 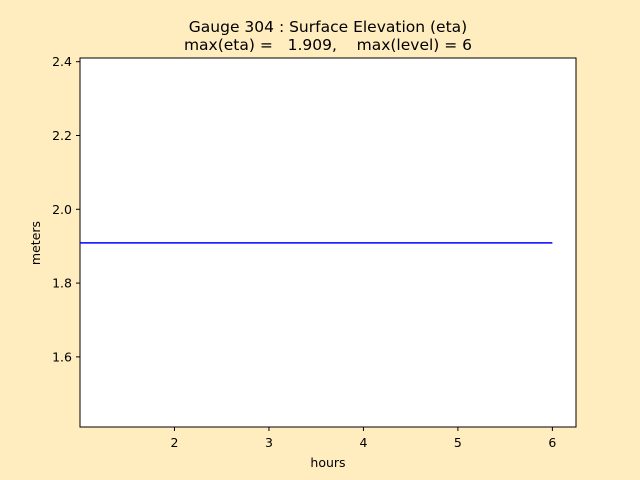 I want to click on chart-title: Gauge 304 : Surface Elevation (eta), so click(x=328, y=27).